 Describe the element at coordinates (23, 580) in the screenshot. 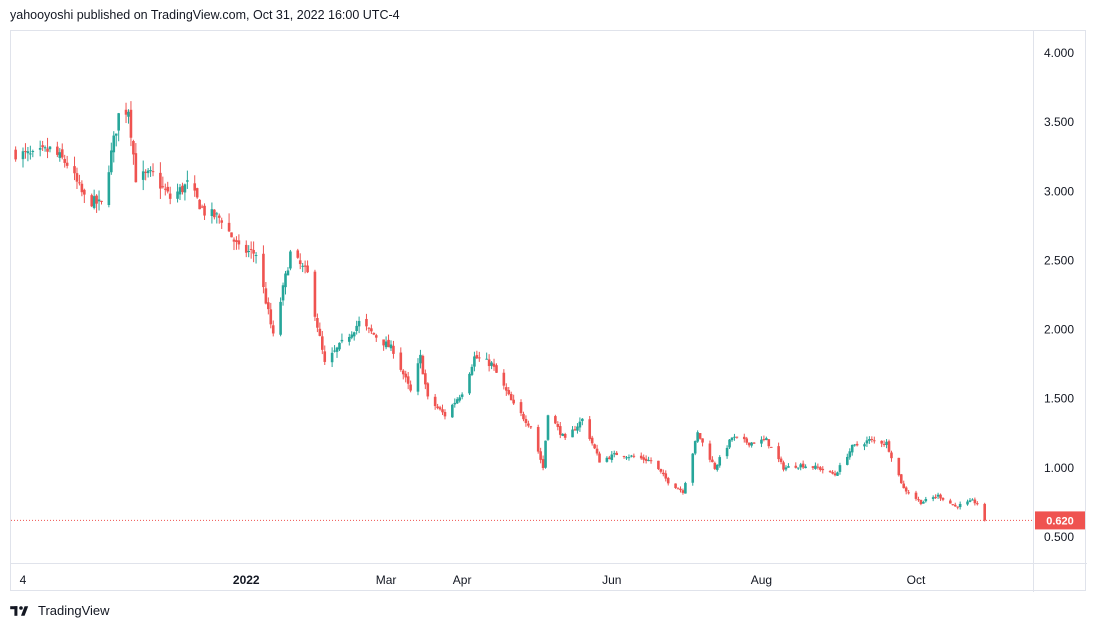

I see `time-tick-label: 4` at that location.